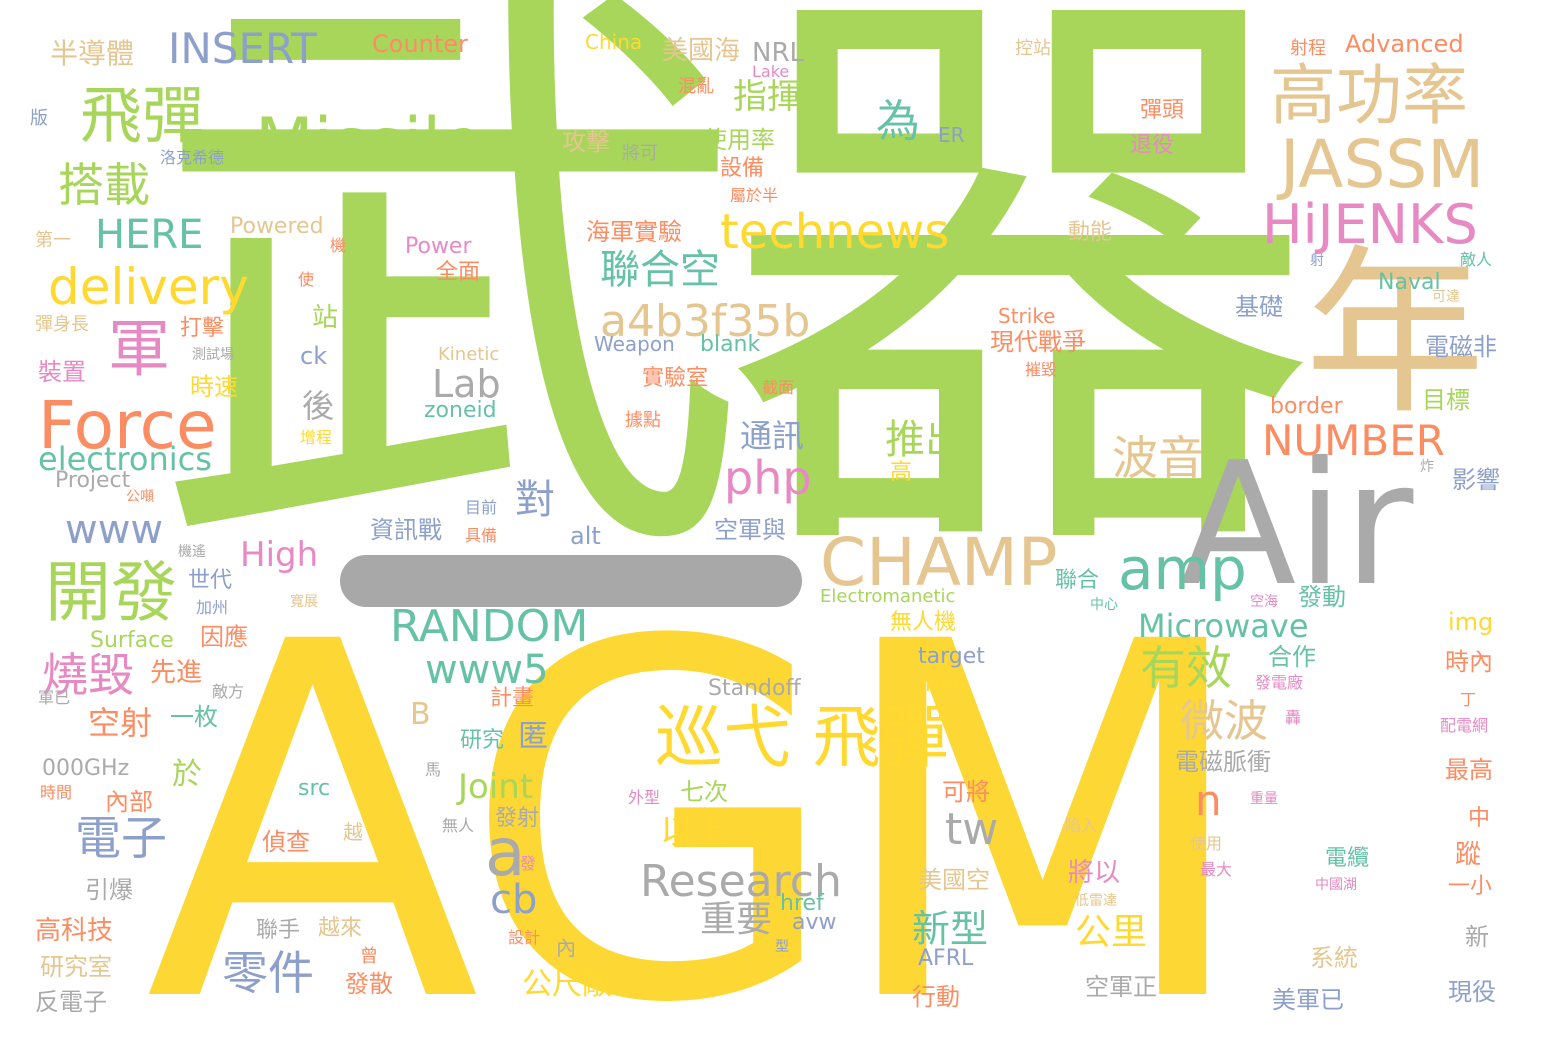  Describe the element at coordinates (1404, 44) in the screenshot. I see `word-advanced: Advanced` at that location.